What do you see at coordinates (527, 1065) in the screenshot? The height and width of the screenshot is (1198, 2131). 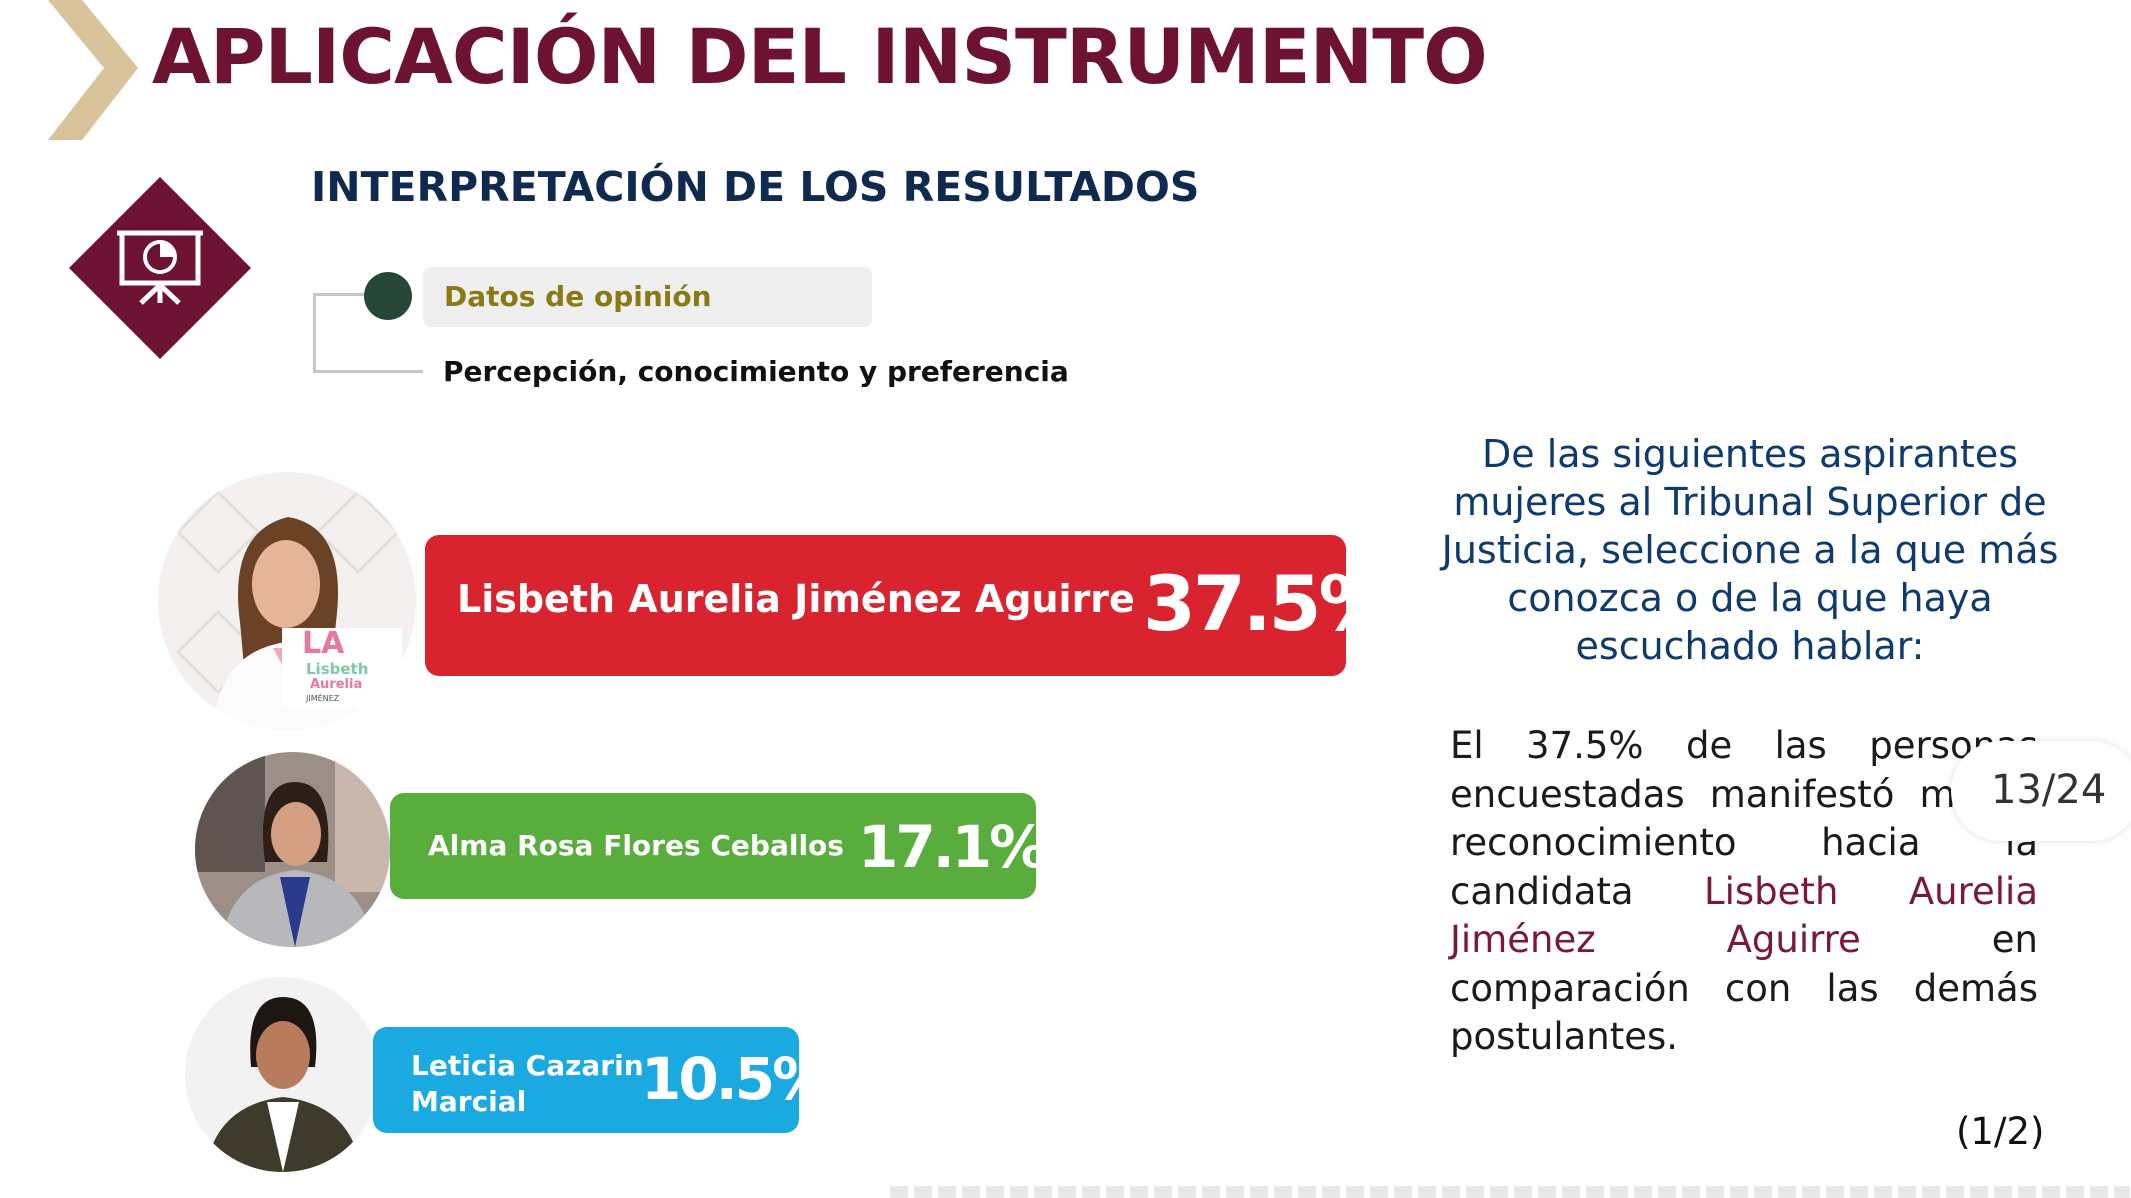 I see `candidate-name: Leticia Cazarin` at bounding box center [527, 1065].